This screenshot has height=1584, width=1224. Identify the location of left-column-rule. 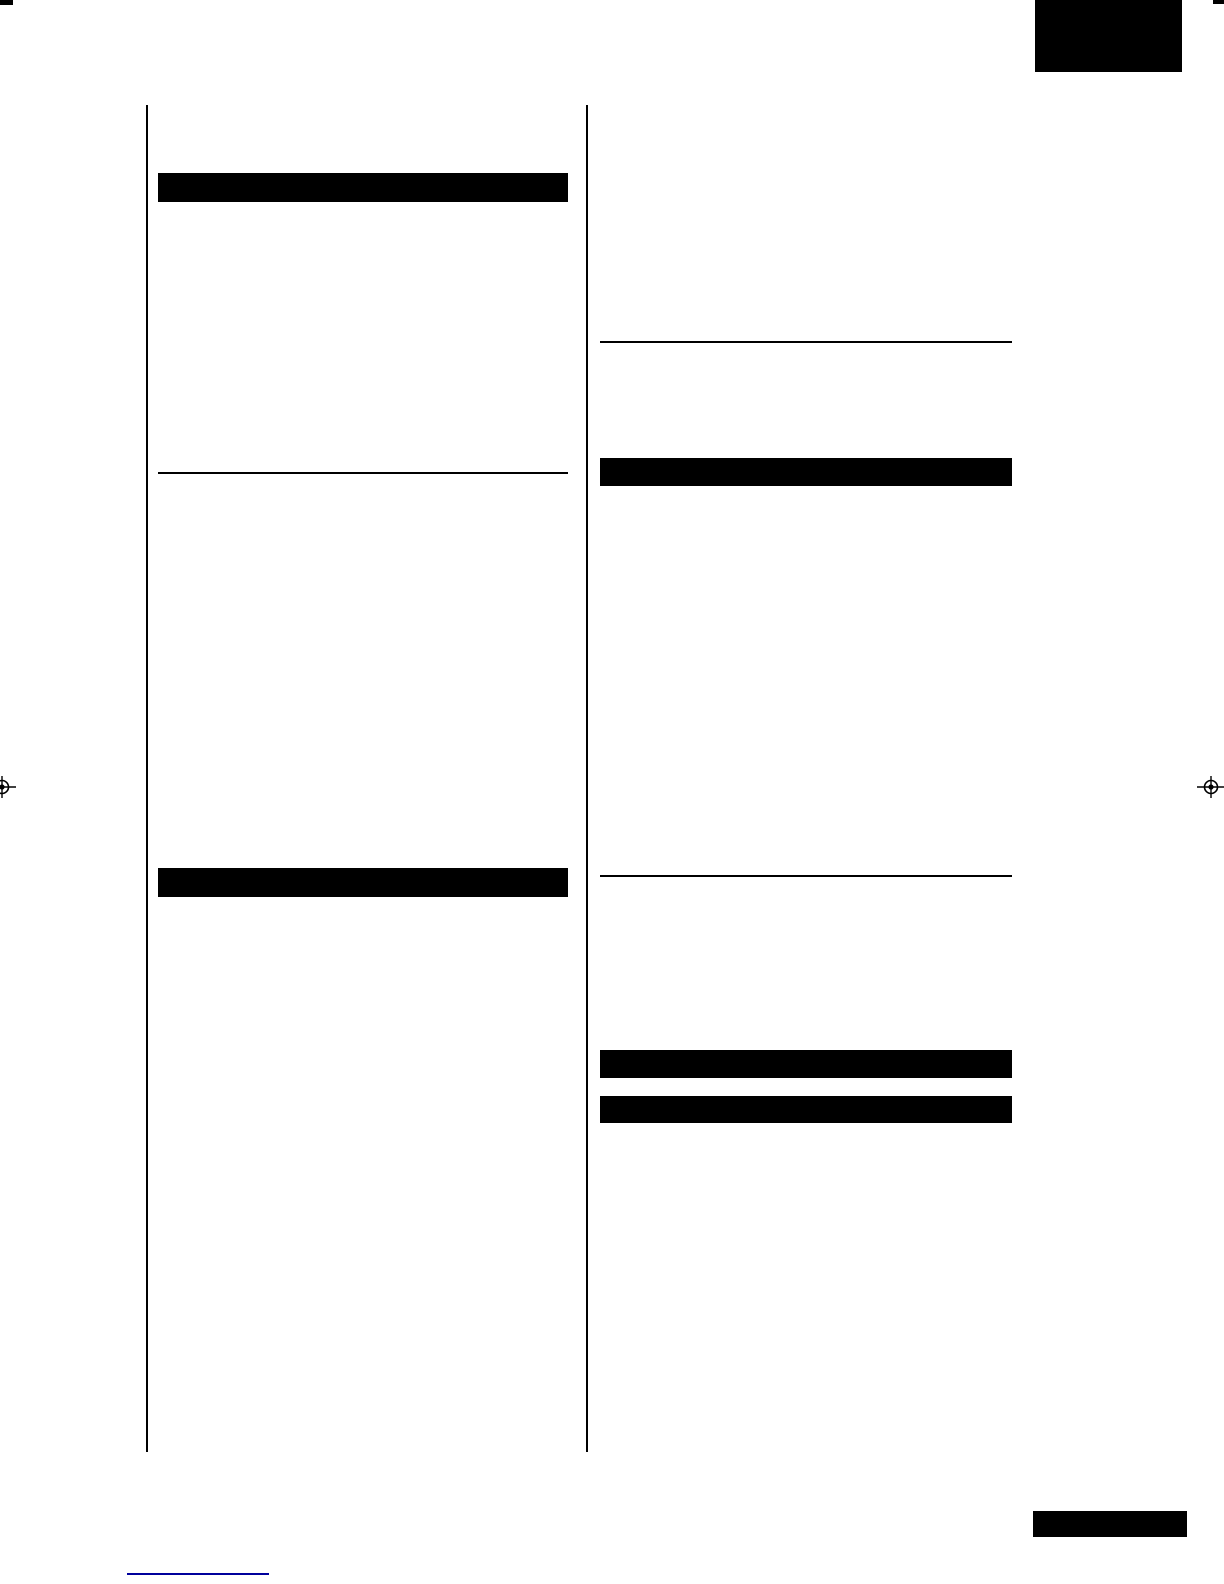
(147, 778).